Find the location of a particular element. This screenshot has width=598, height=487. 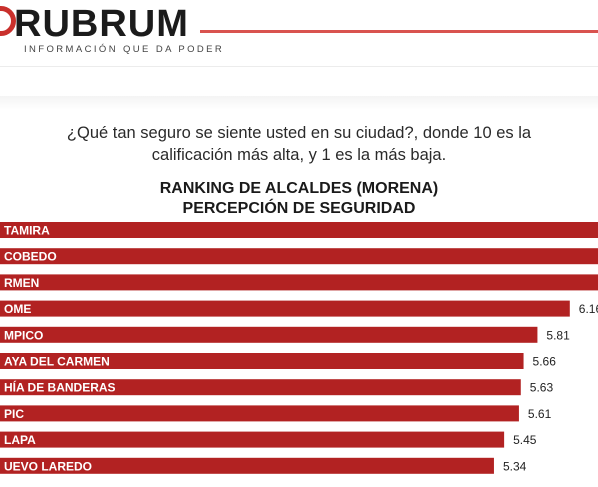

bar-value-label: 5.66 is located at coordinates (545, 362).